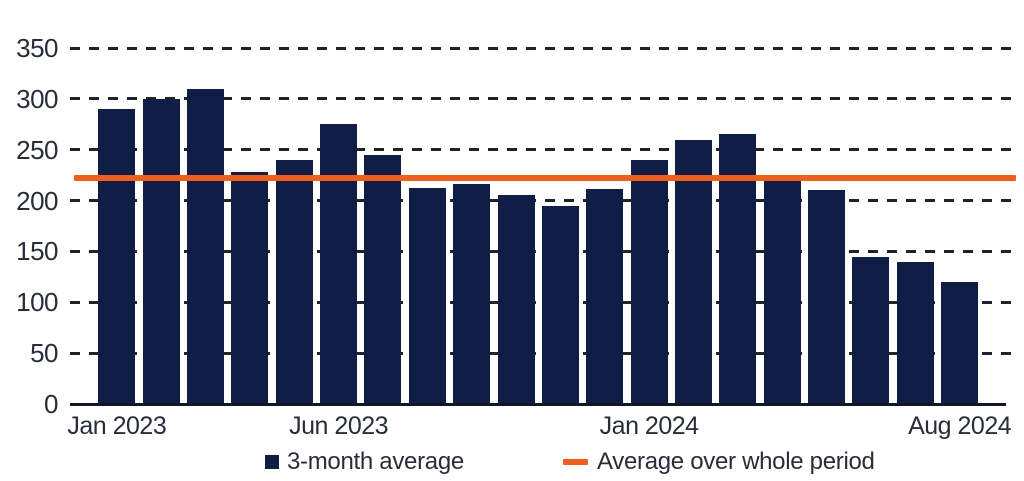  I want to click on legend-line-swatch, so click(575, 462).